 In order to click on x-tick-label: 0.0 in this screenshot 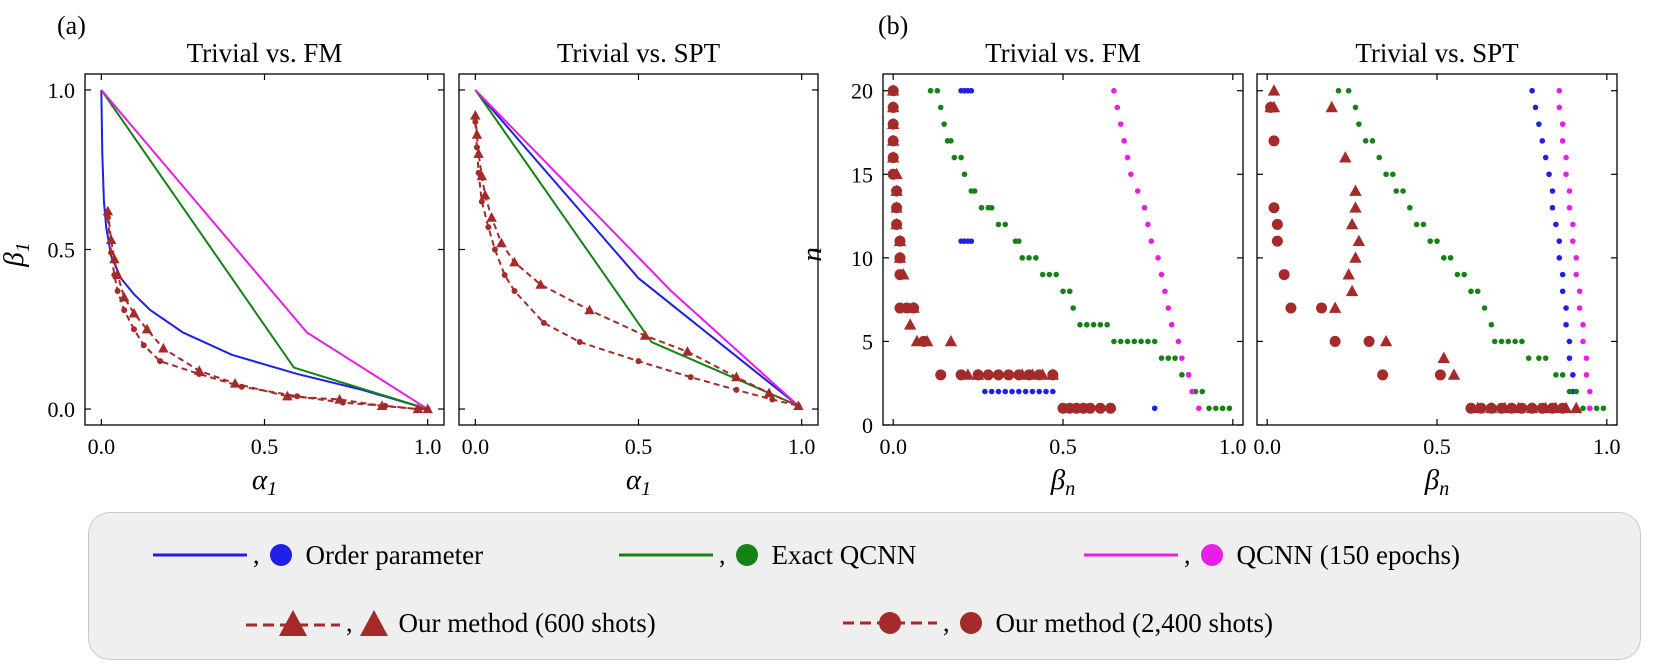, I will do `click(1267, 446)`.